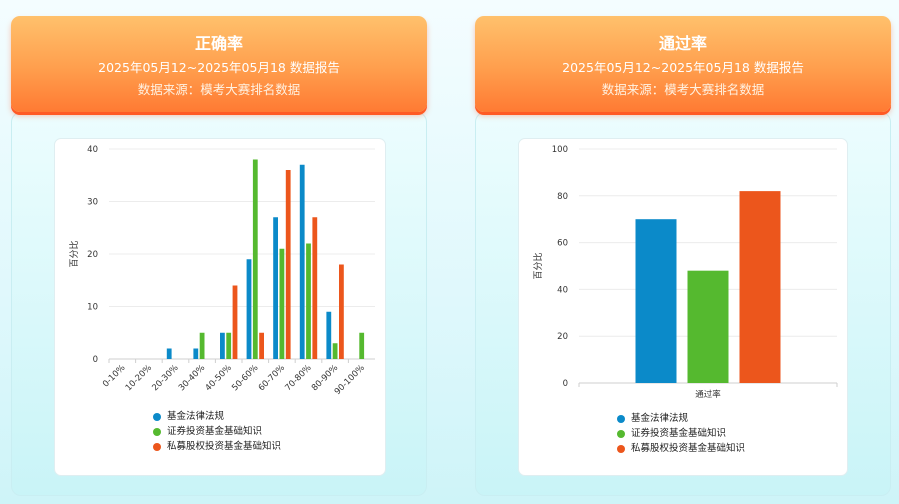 This screenshot has width=899, height=504. I want to click on x-tick-label: 40-50%, so click(219, 378).